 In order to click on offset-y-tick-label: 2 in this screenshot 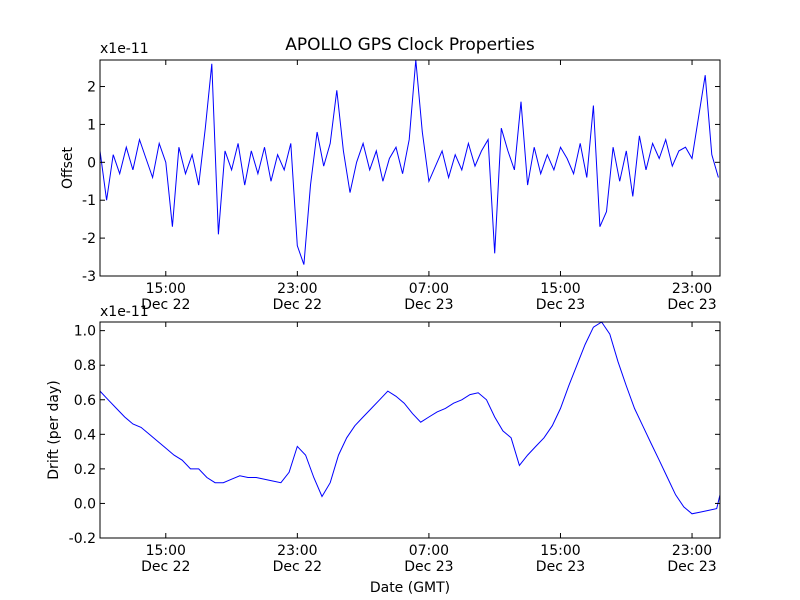, I will do `click(91, 88)`.